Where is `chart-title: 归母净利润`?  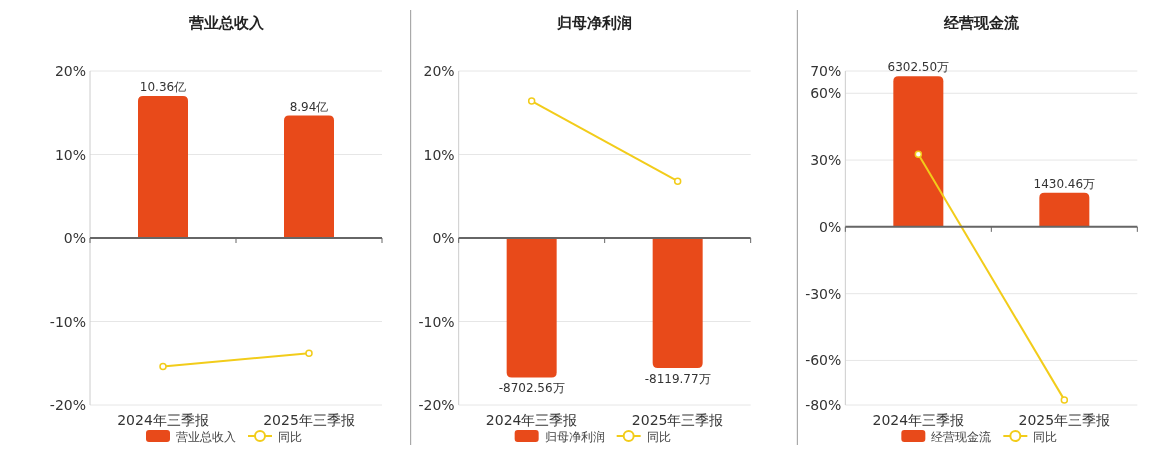
chart-title: 归母净利润 is located at coordinates (594, 23).